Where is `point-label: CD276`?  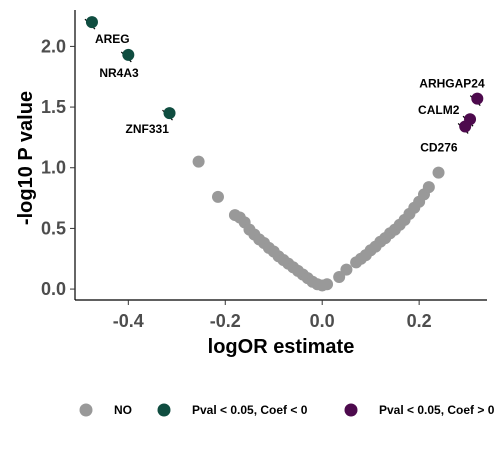
point-label: CD276 is located at coordinates (439, 147).